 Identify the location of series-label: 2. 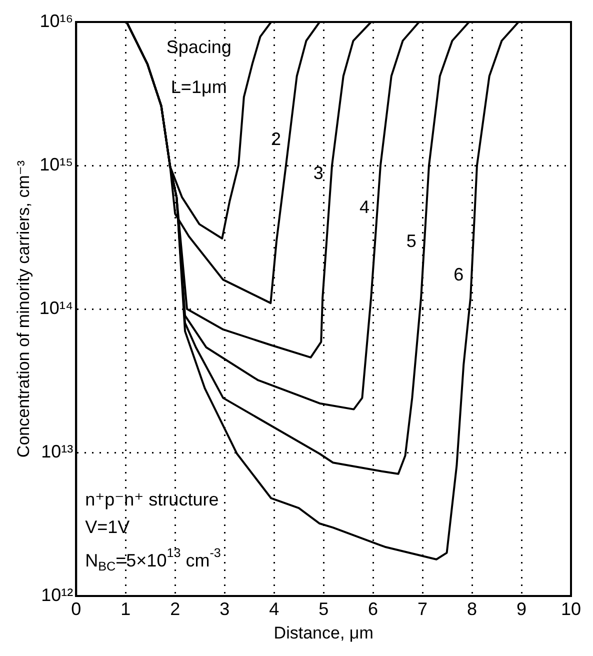
(276, 139).